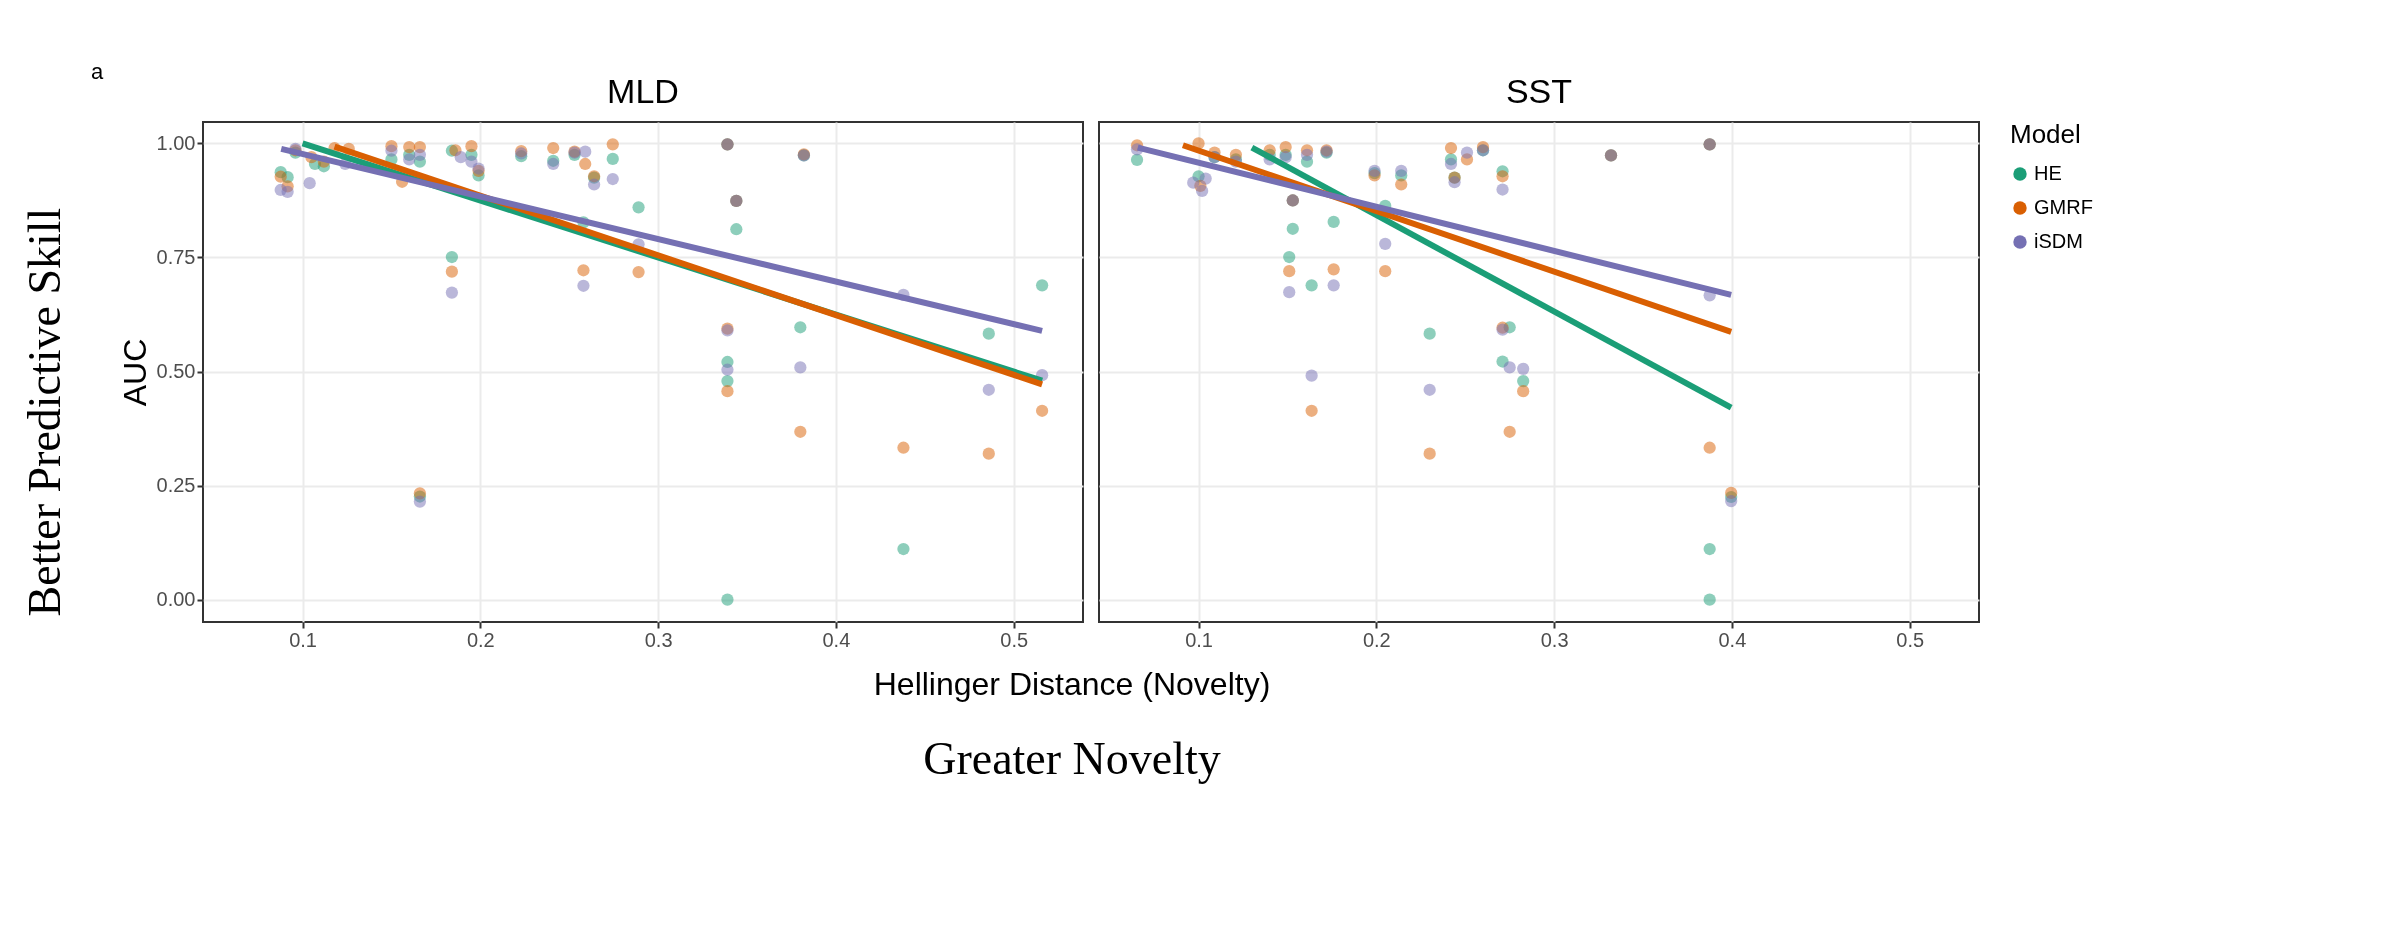  I want to click on legend-label: iSDM, so click(2058, 241).